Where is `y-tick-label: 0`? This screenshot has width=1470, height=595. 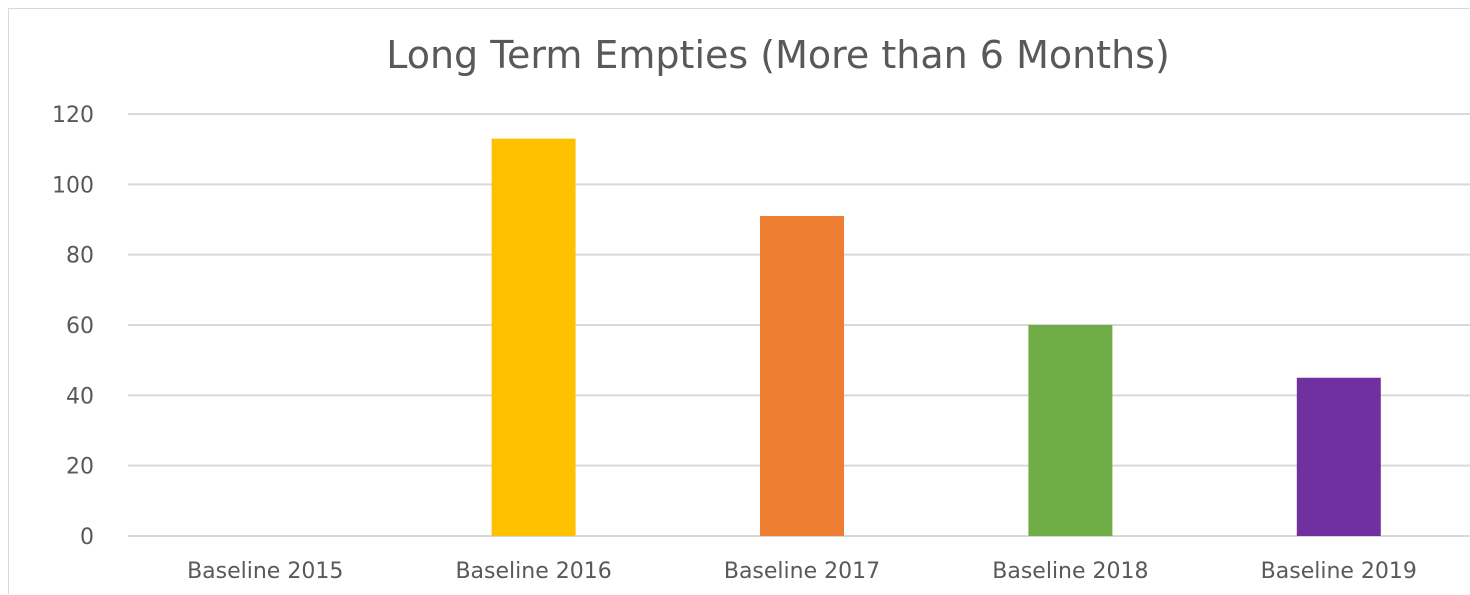
y-tick-label: 0 is located at coordinates (87, 537).